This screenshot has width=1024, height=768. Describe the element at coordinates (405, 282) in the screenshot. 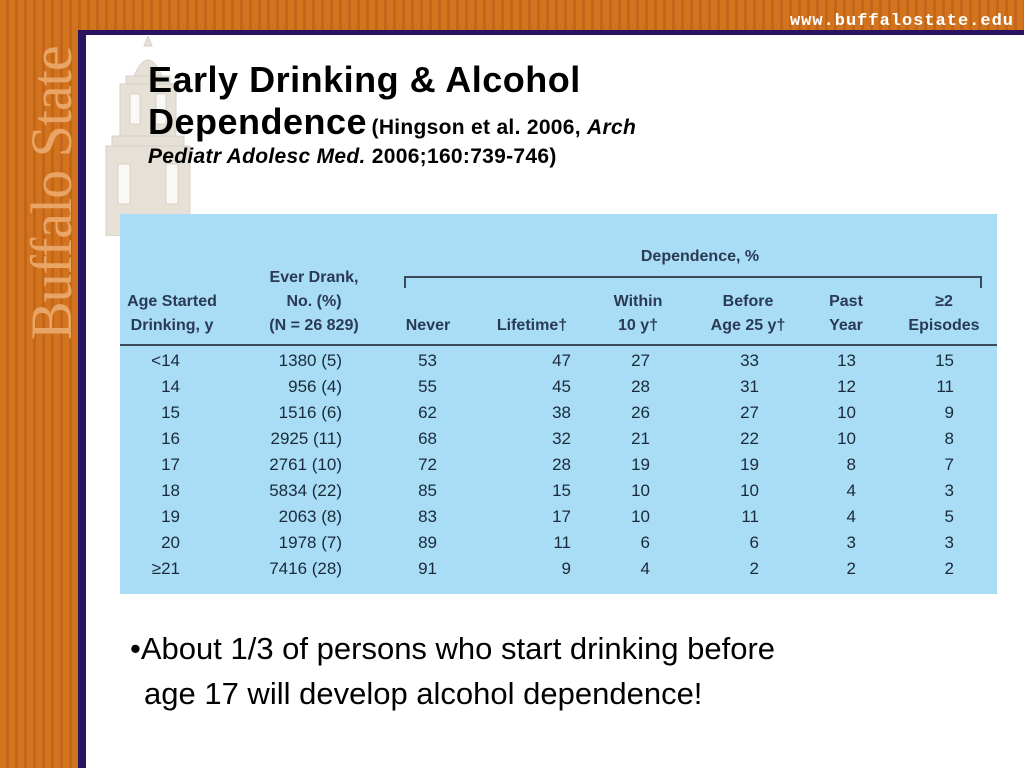

I see `group-rule-left` at that location.